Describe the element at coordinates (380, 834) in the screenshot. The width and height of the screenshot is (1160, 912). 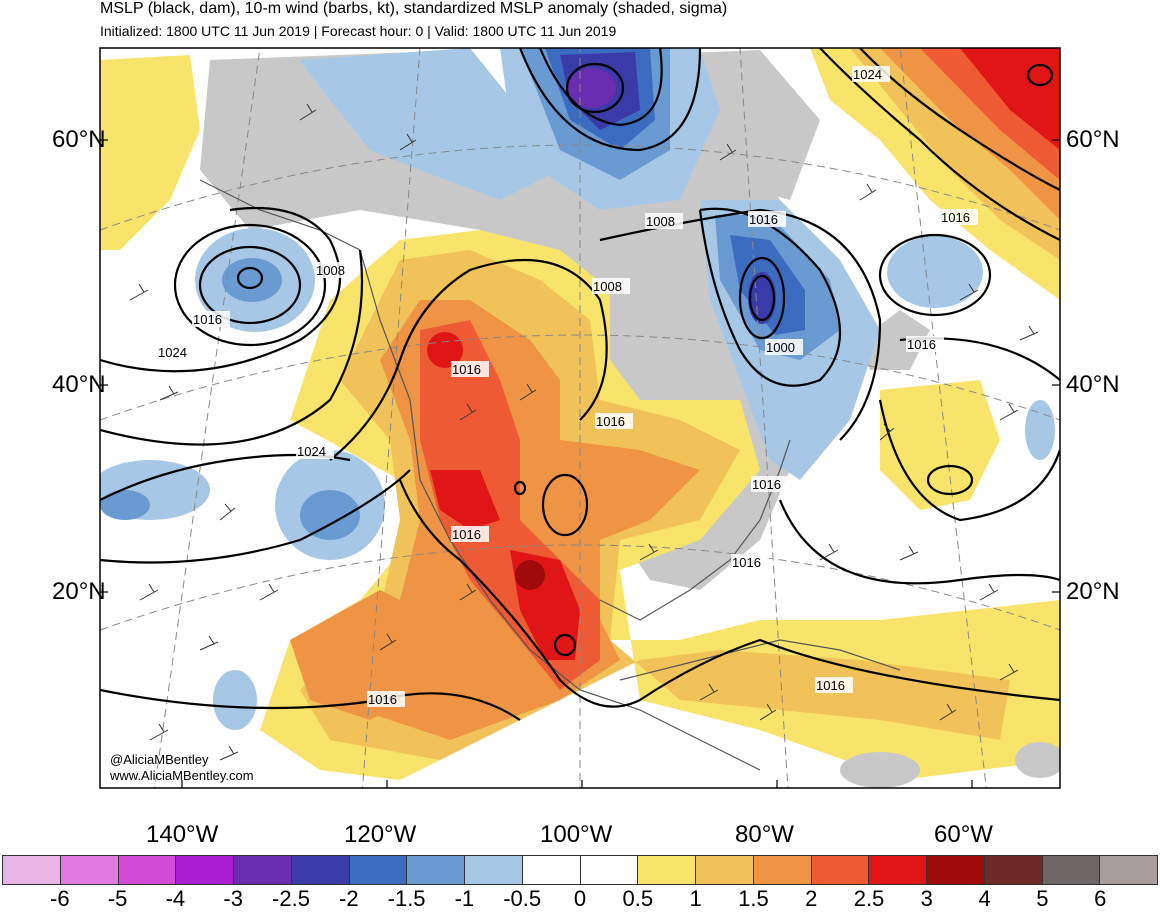
I see `lon-label-120w: 120°W` at that location.